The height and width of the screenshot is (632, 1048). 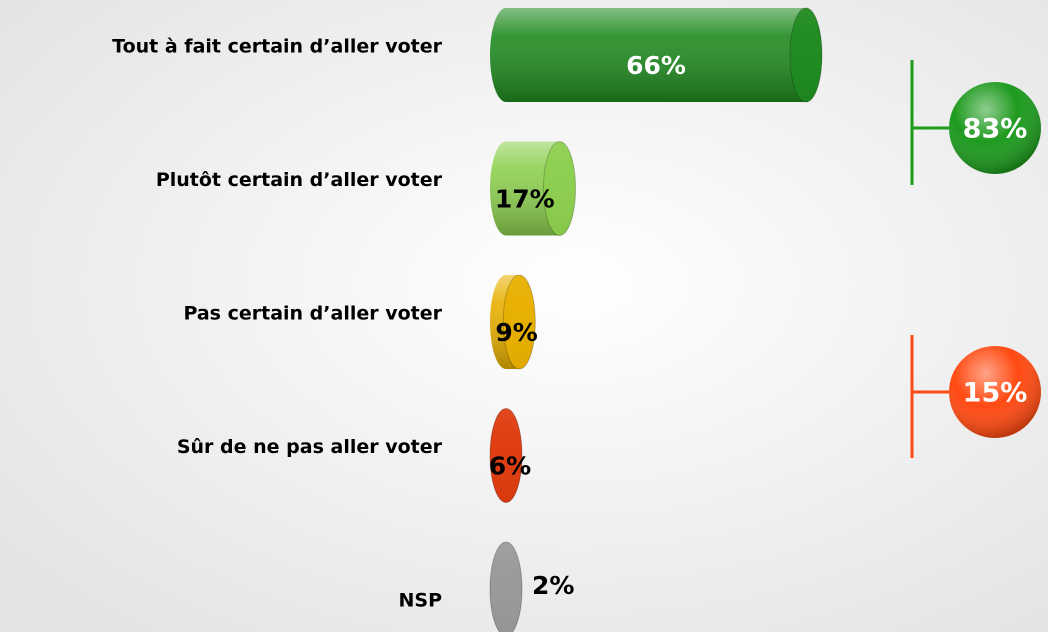 I want to click on category-label: Pas certain d’aller voter, so click(x=312, y=314).